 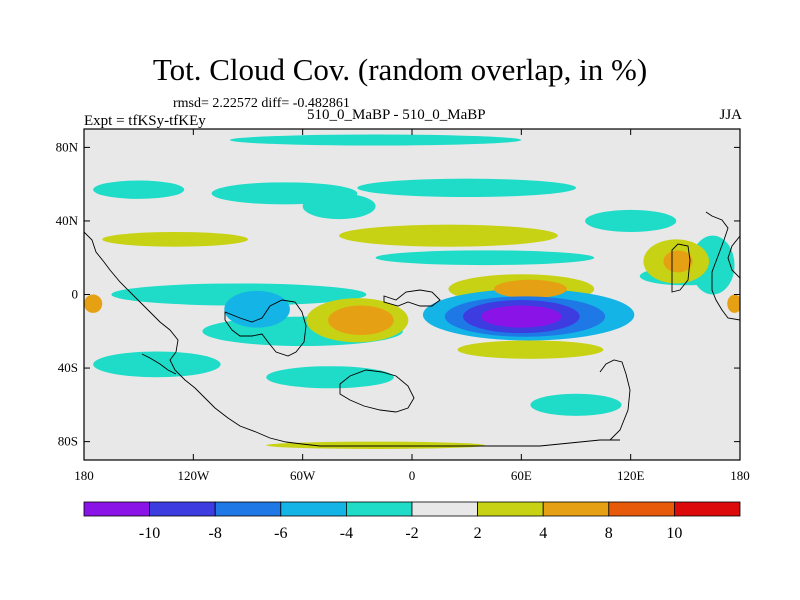 What do you see at coordinates (377, 391) in the screenshot?
I see `coast-antarctic-island` at bounding box center [377, 391].